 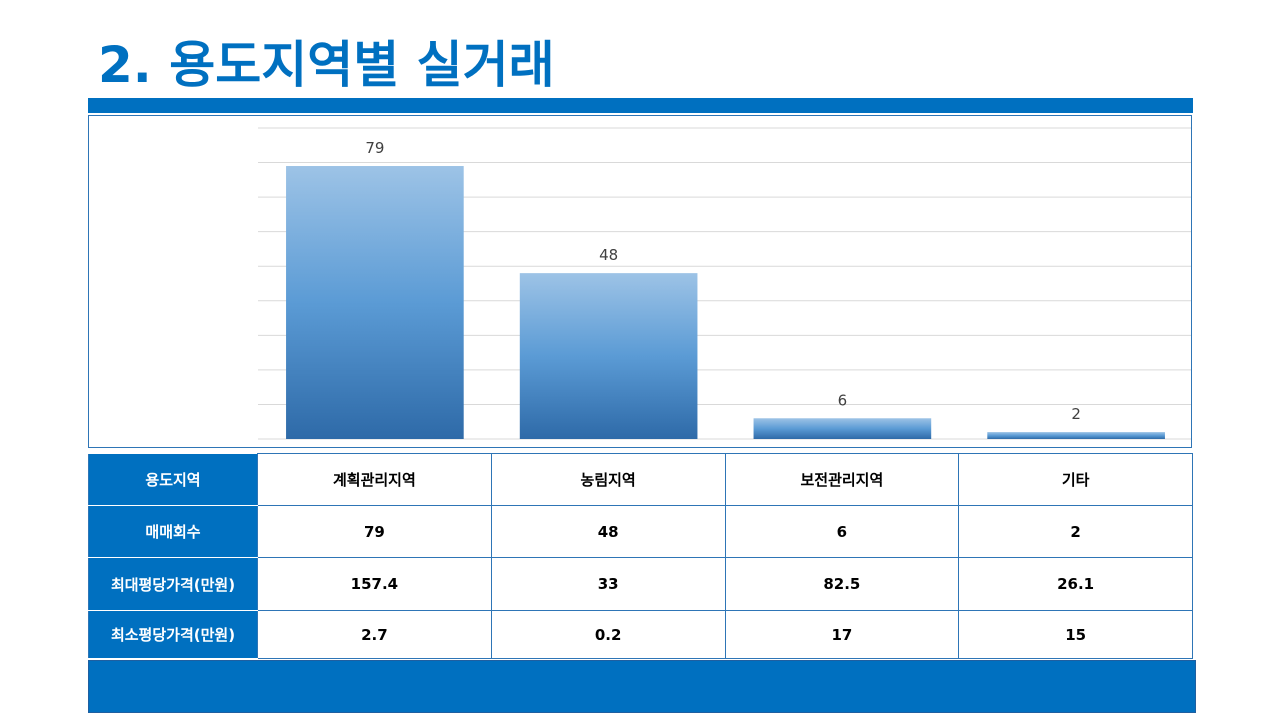 What do you see at coordinates (375, 635) in the screenshot?
I see `table-cell: 2.7` at bounding box center [375, 635].